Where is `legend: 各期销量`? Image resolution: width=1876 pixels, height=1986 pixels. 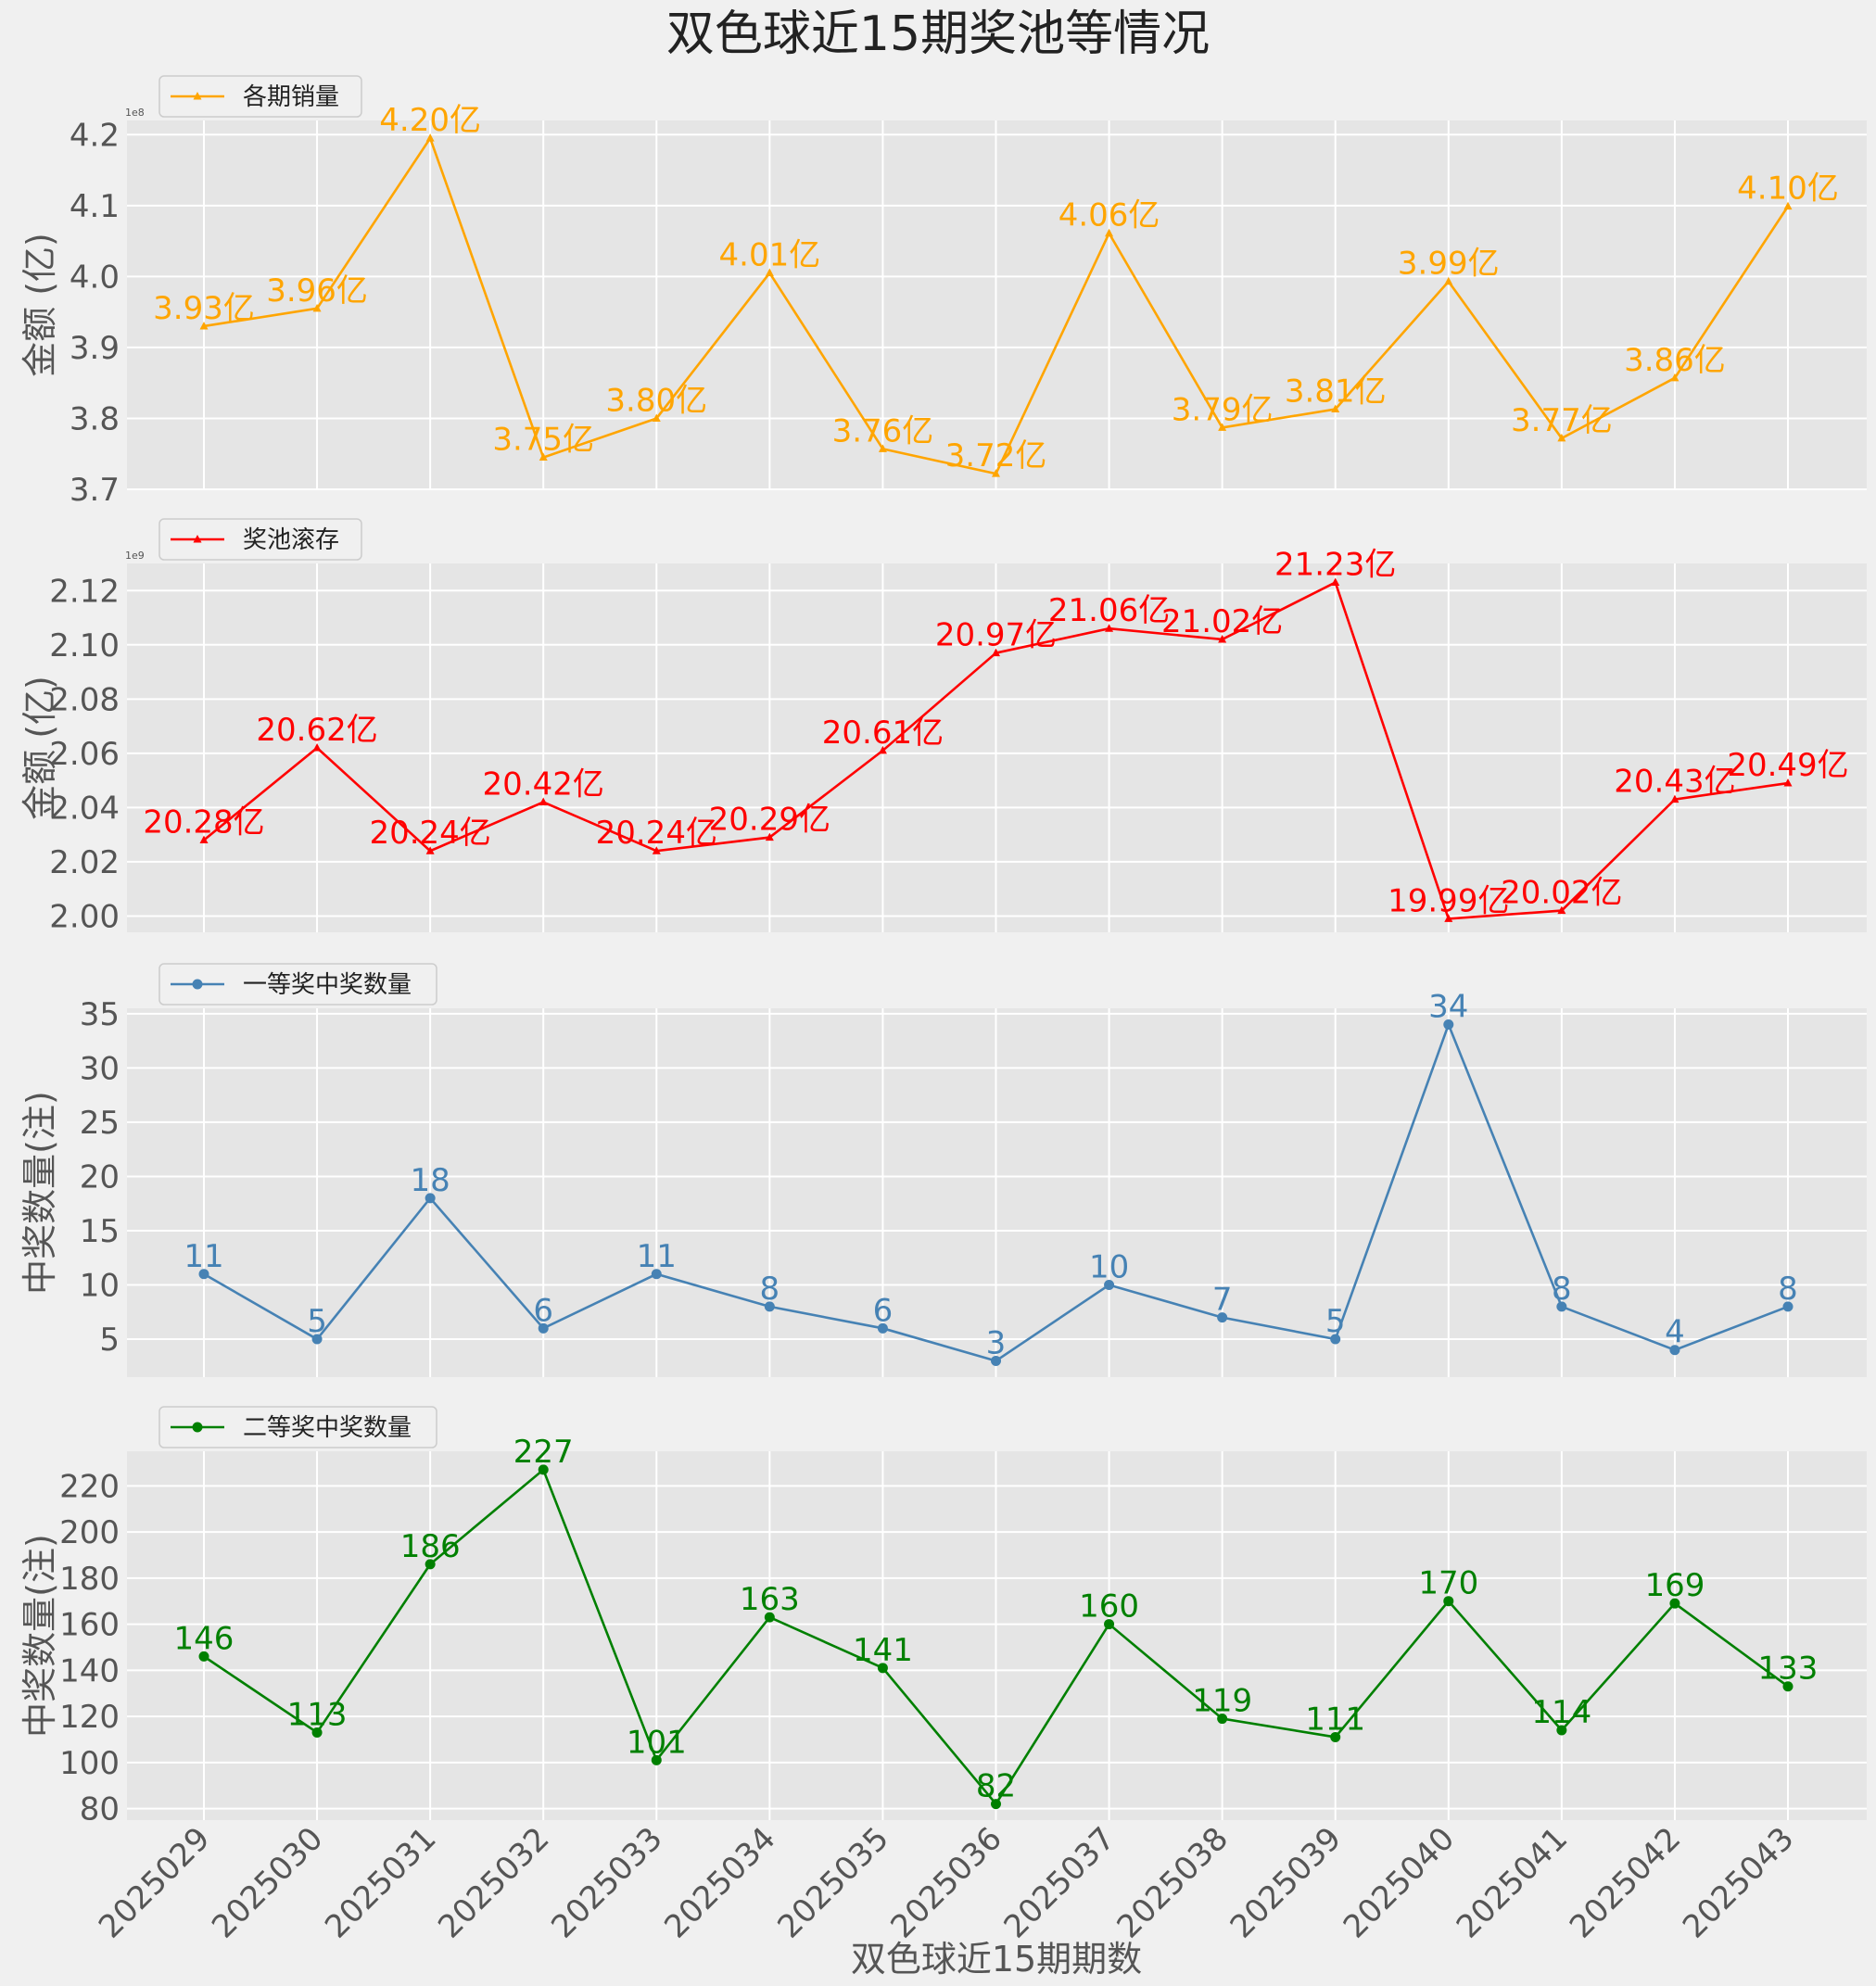 legend: 各期销量 is located at coordinates (260, 96).